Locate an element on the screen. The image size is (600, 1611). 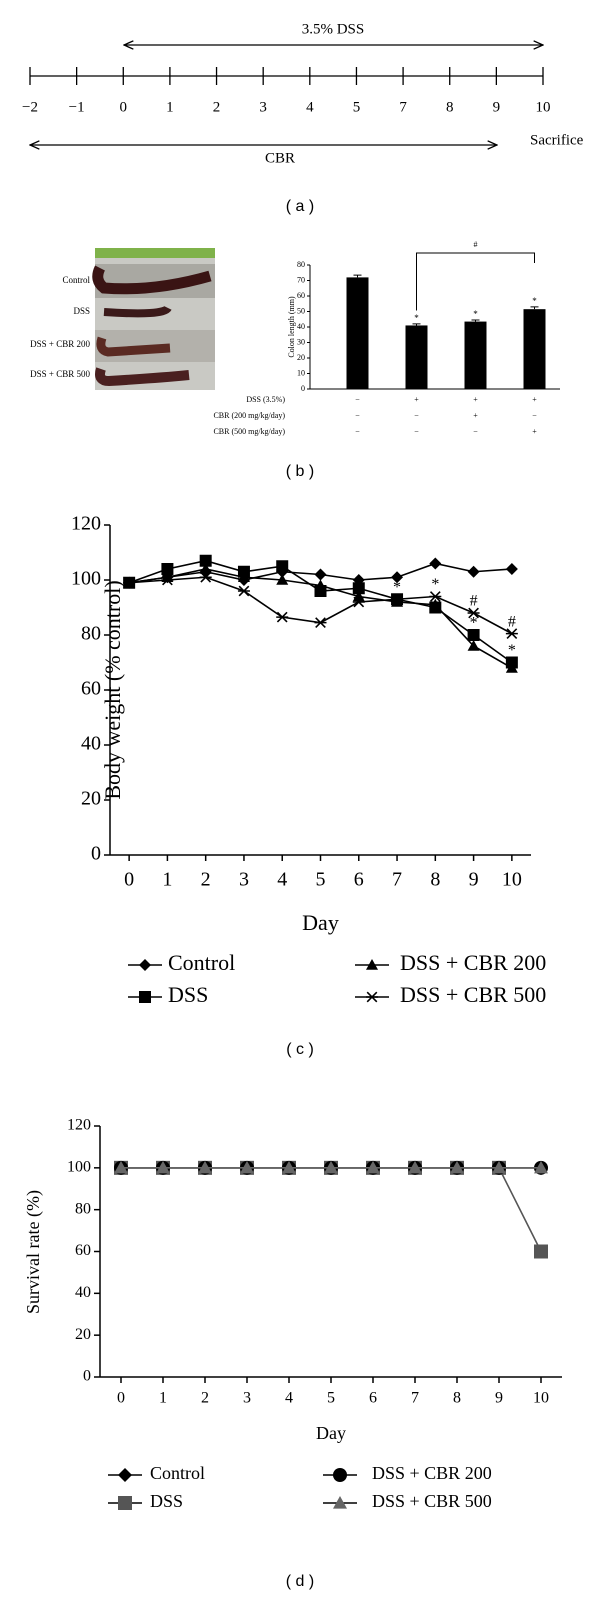
timeline-ticks: −2 −1 0 1 2 3 4 5 7 8 9 10 is located at coordinates (286, 91).